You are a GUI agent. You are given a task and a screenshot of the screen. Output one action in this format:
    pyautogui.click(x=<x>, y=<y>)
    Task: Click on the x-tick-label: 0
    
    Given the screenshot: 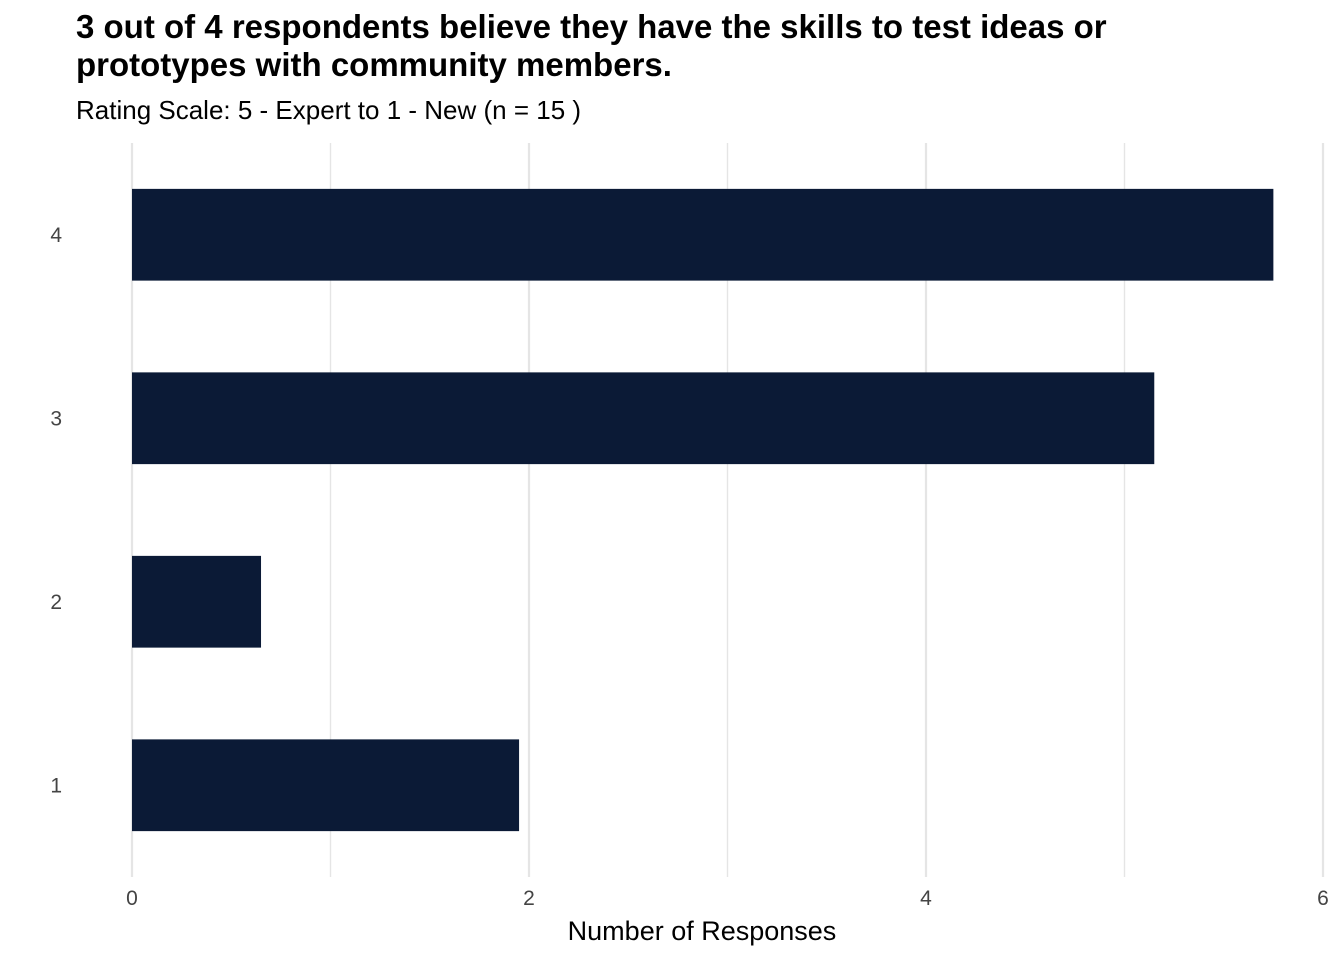 What is the action you would take?
    pyautogui.click(x=132, y=898)
    